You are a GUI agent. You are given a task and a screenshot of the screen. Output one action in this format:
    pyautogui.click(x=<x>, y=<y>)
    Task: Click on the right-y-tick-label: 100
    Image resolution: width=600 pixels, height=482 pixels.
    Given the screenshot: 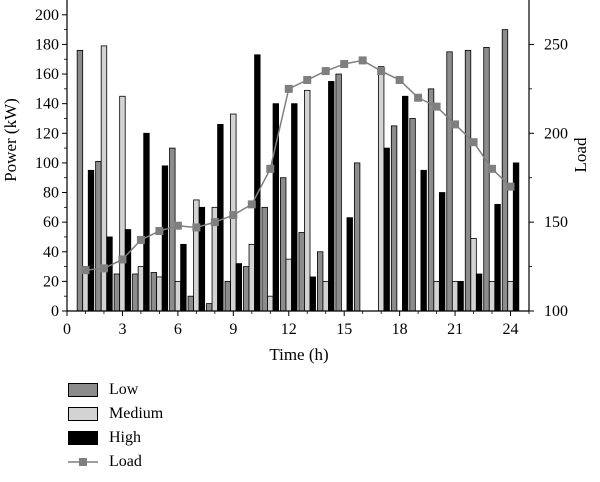 What is the action you would take?
    pyautogui.click(x=556, y=311)
    